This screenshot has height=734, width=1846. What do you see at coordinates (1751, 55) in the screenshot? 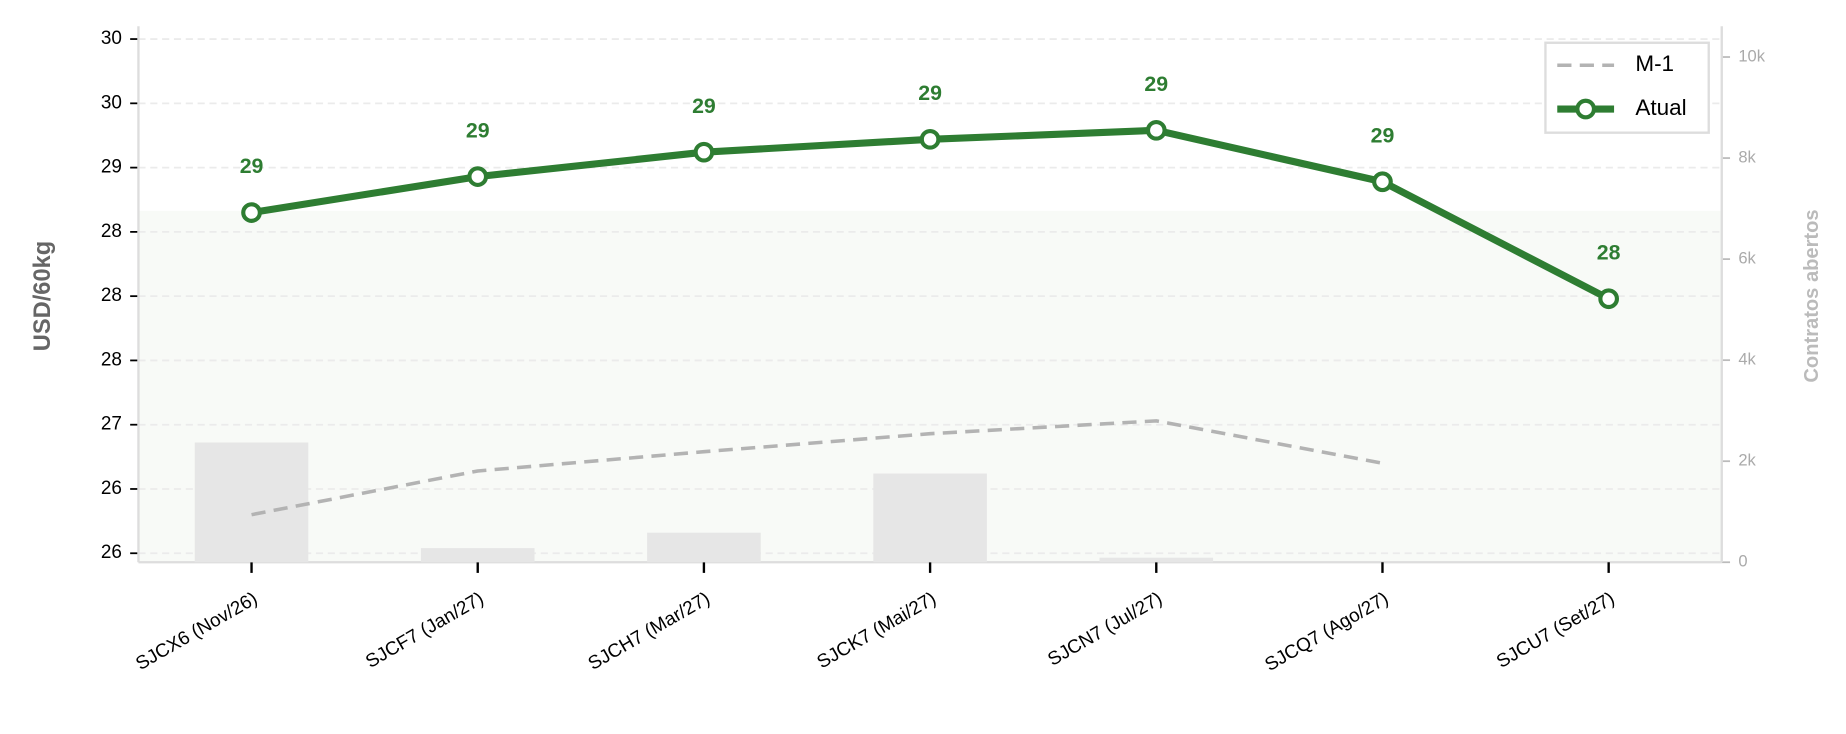
I see `y2-tick-label: 10k` at bounding box center [1751, 55].